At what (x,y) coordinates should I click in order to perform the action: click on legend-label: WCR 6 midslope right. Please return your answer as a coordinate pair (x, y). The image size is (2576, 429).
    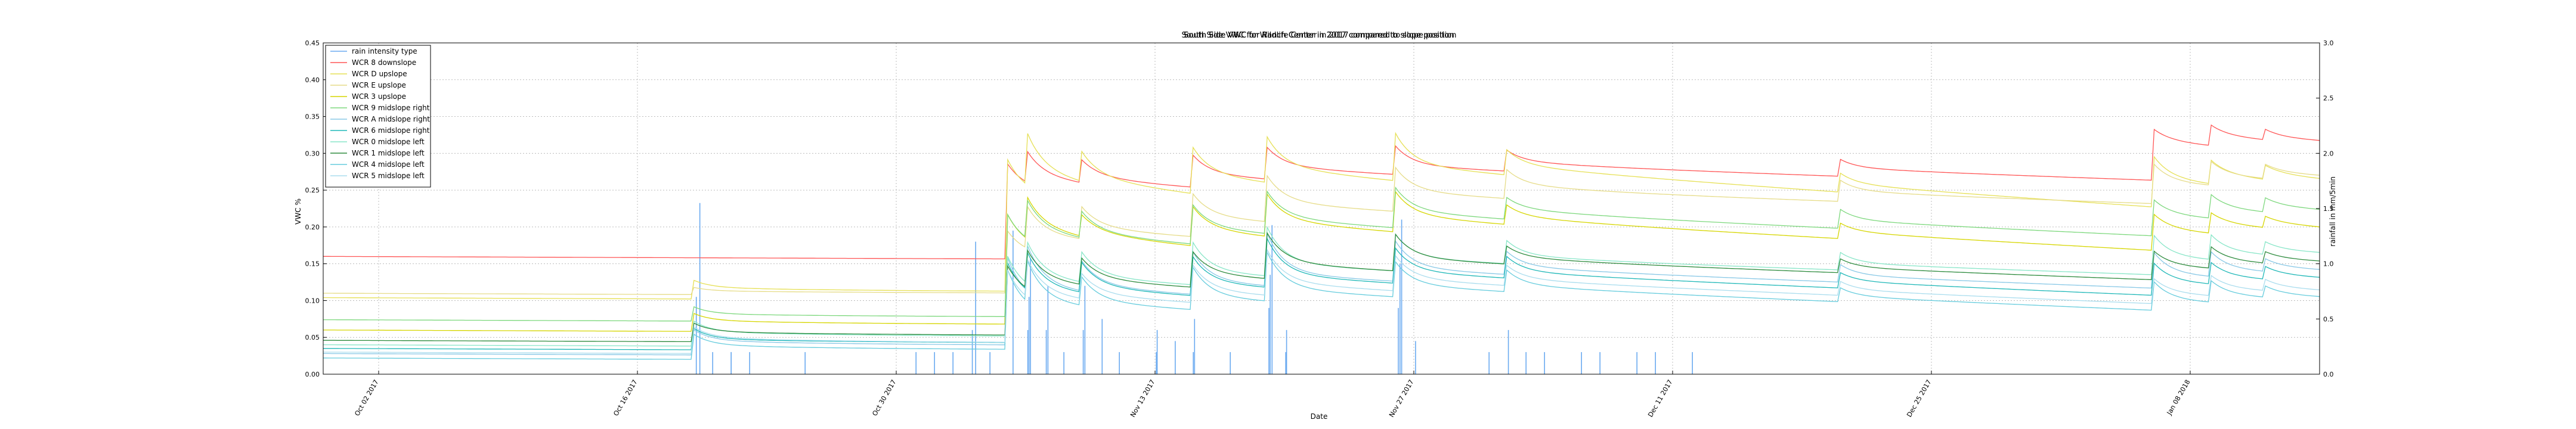
    Looking at the image, I should click on (391, 130).